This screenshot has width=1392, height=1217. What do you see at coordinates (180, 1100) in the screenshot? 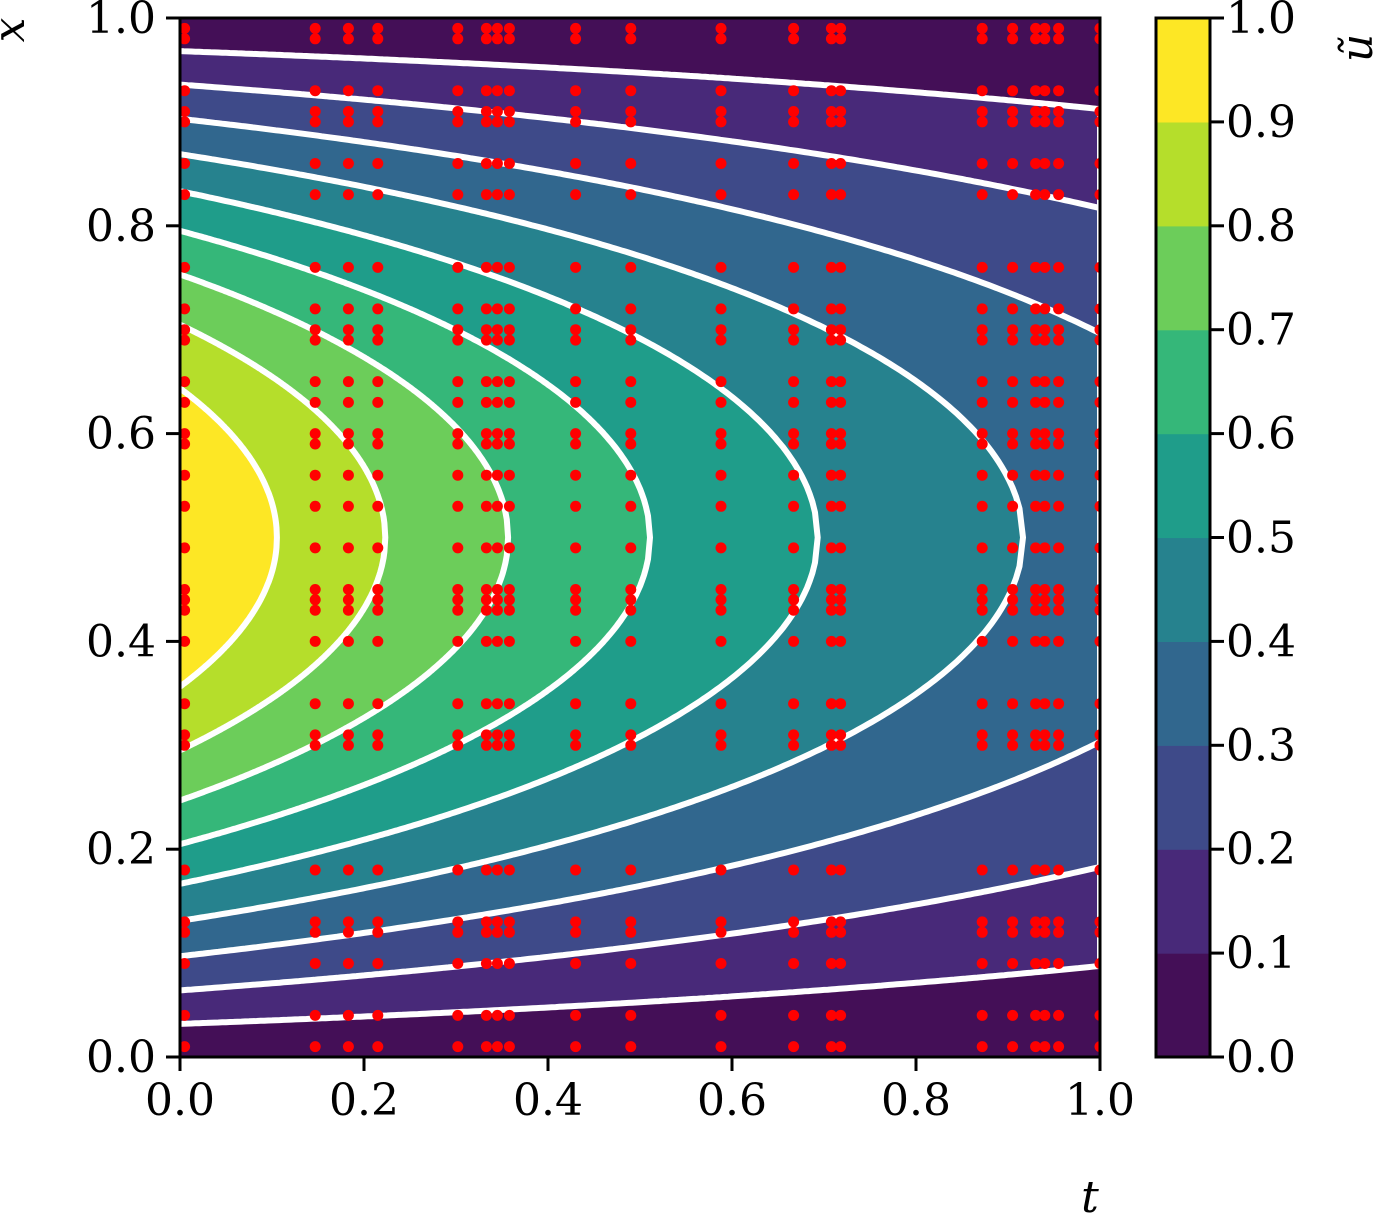
I see `x-tick-label: 0.0` at bounding box center [180, 1100].